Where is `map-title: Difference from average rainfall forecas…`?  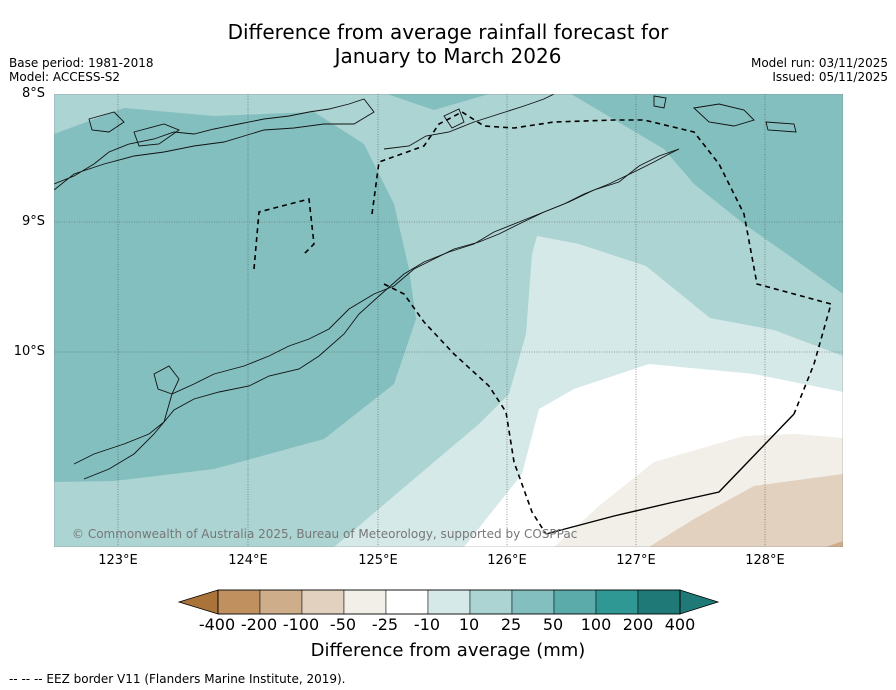 map-title: Difference from average rainfall forecas… is located at coordinates (448, 44).